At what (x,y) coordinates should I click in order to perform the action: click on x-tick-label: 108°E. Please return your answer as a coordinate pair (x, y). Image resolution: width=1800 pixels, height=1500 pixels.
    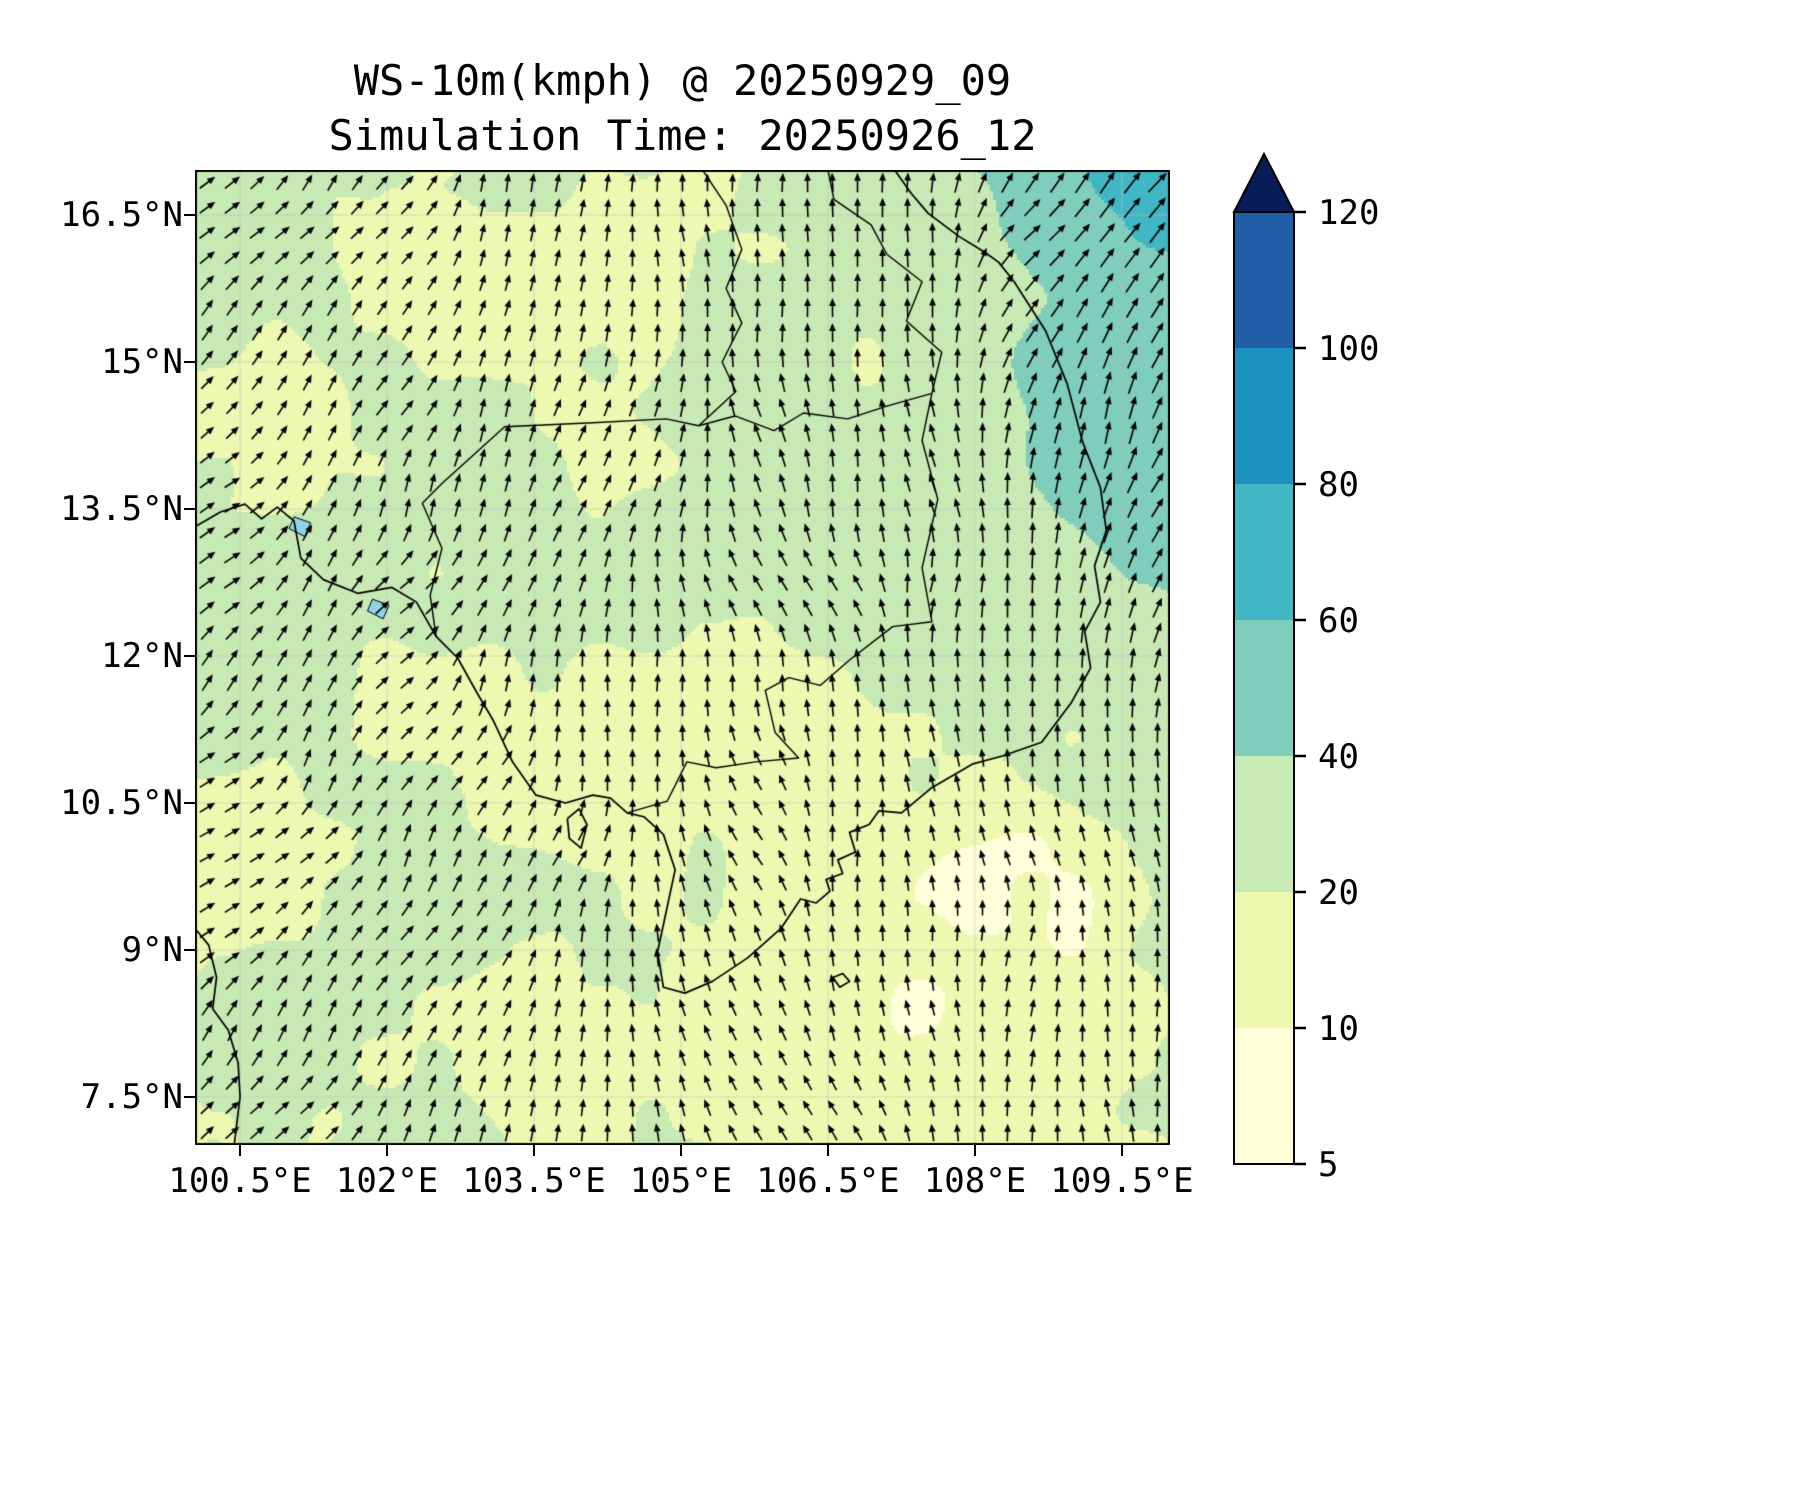
    Looking at the image, I should click on (975, 1181).